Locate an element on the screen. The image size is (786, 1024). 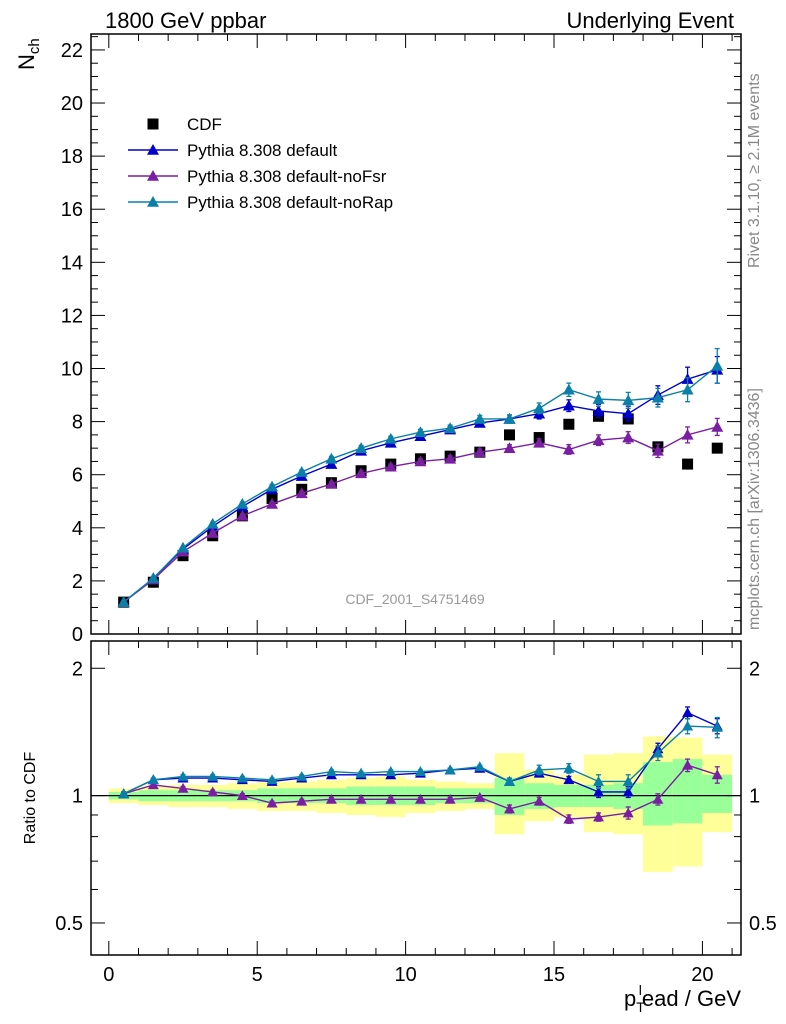
x-axis-label: pTlead / GeV is located at coordinates (682, 998).